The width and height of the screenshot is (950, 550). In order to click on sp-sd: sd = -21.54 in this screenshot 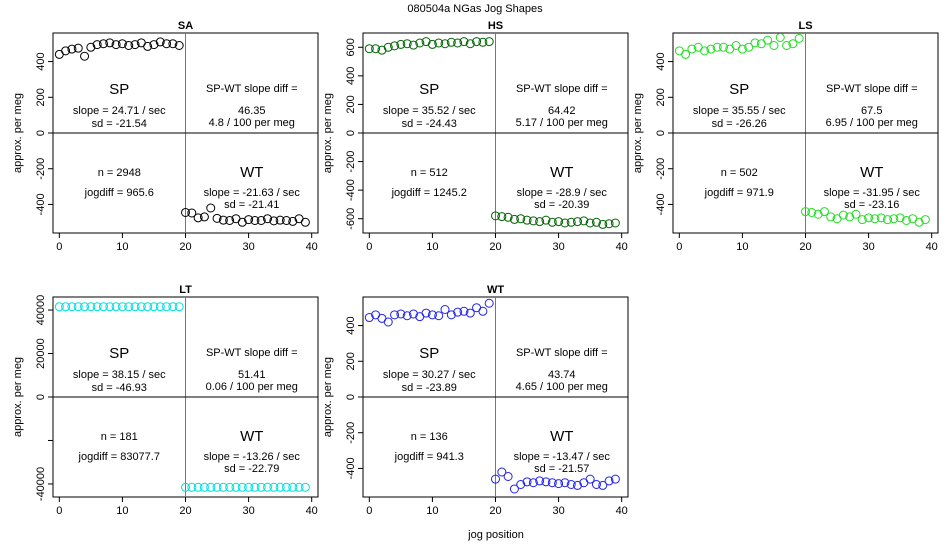, I will do `click(119, 124)`.